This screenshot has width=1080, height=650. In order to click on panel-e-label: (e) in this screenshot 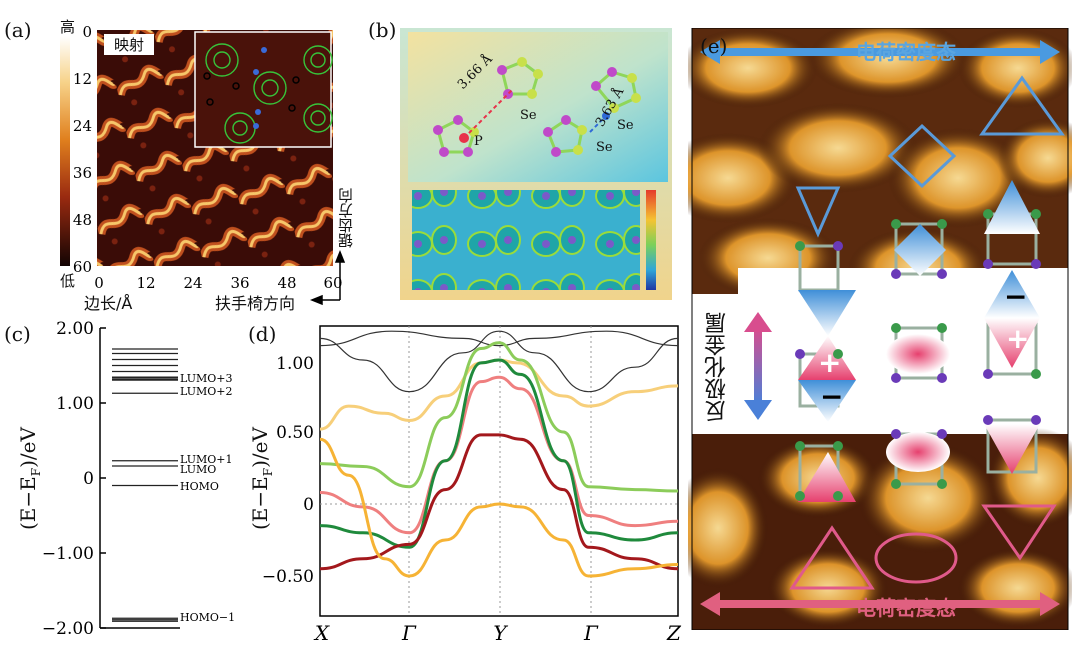, I will do `click(714, 46)`.